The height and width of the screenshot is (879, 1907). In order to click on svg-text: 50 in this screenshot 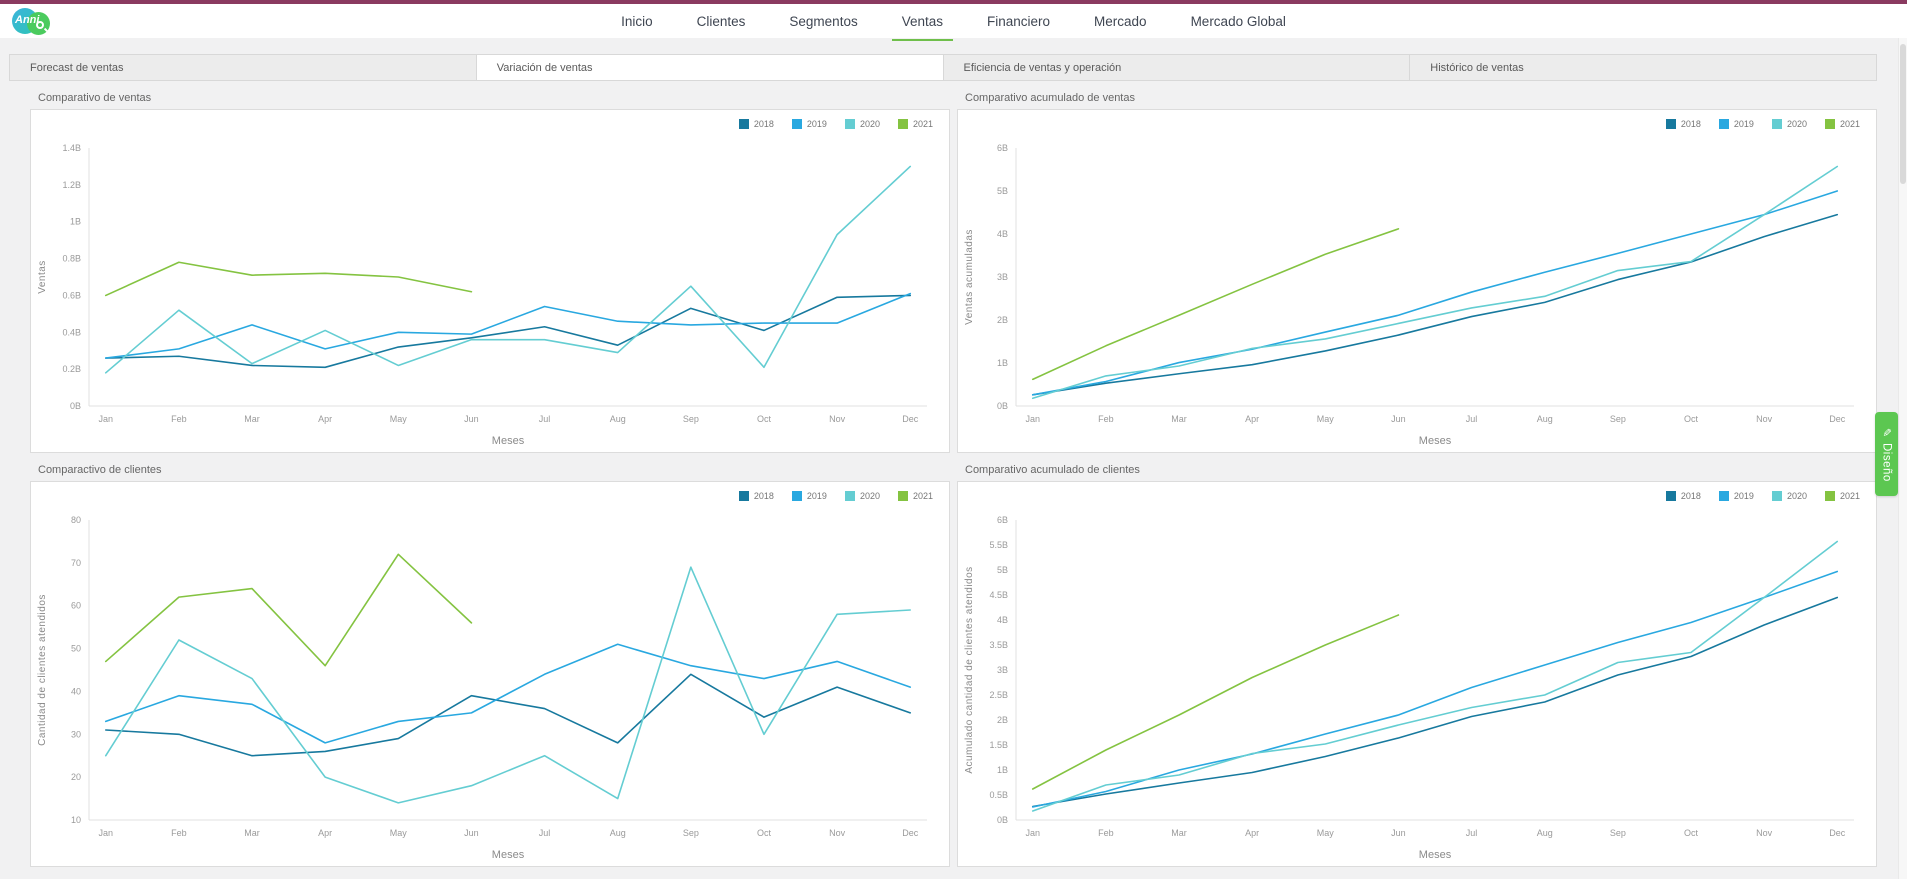, I will do `click(76, 649)`.